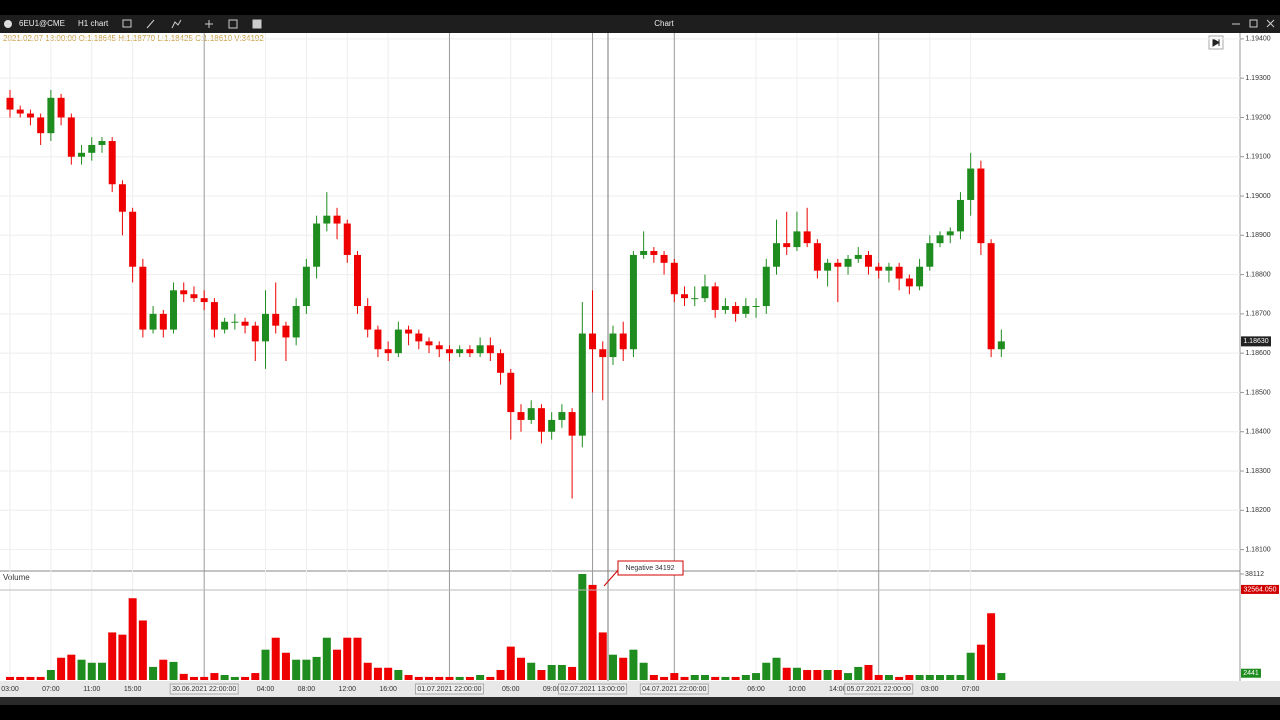  I want to click on volume-marker-label: 32564.050, so click(1259, 589).